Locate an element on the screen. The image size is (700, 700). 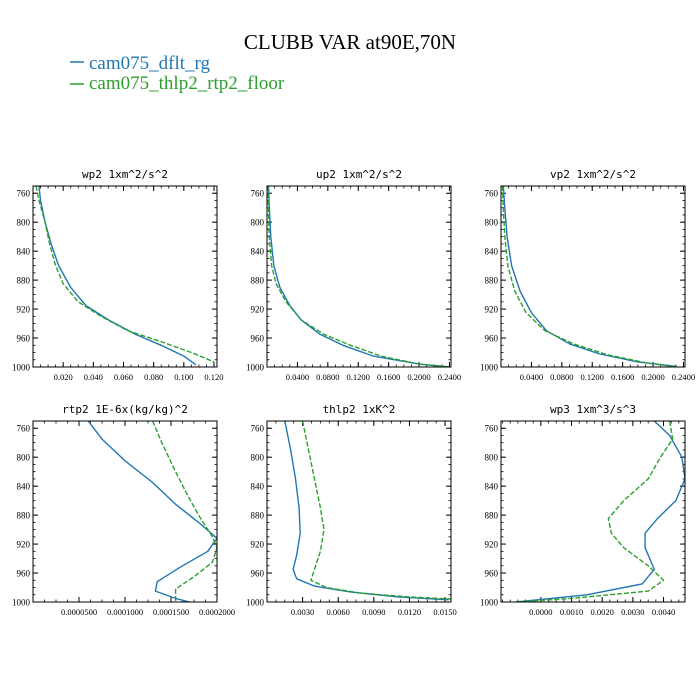
x-tick-label: 0.100 is located at coordinates (183, 377).